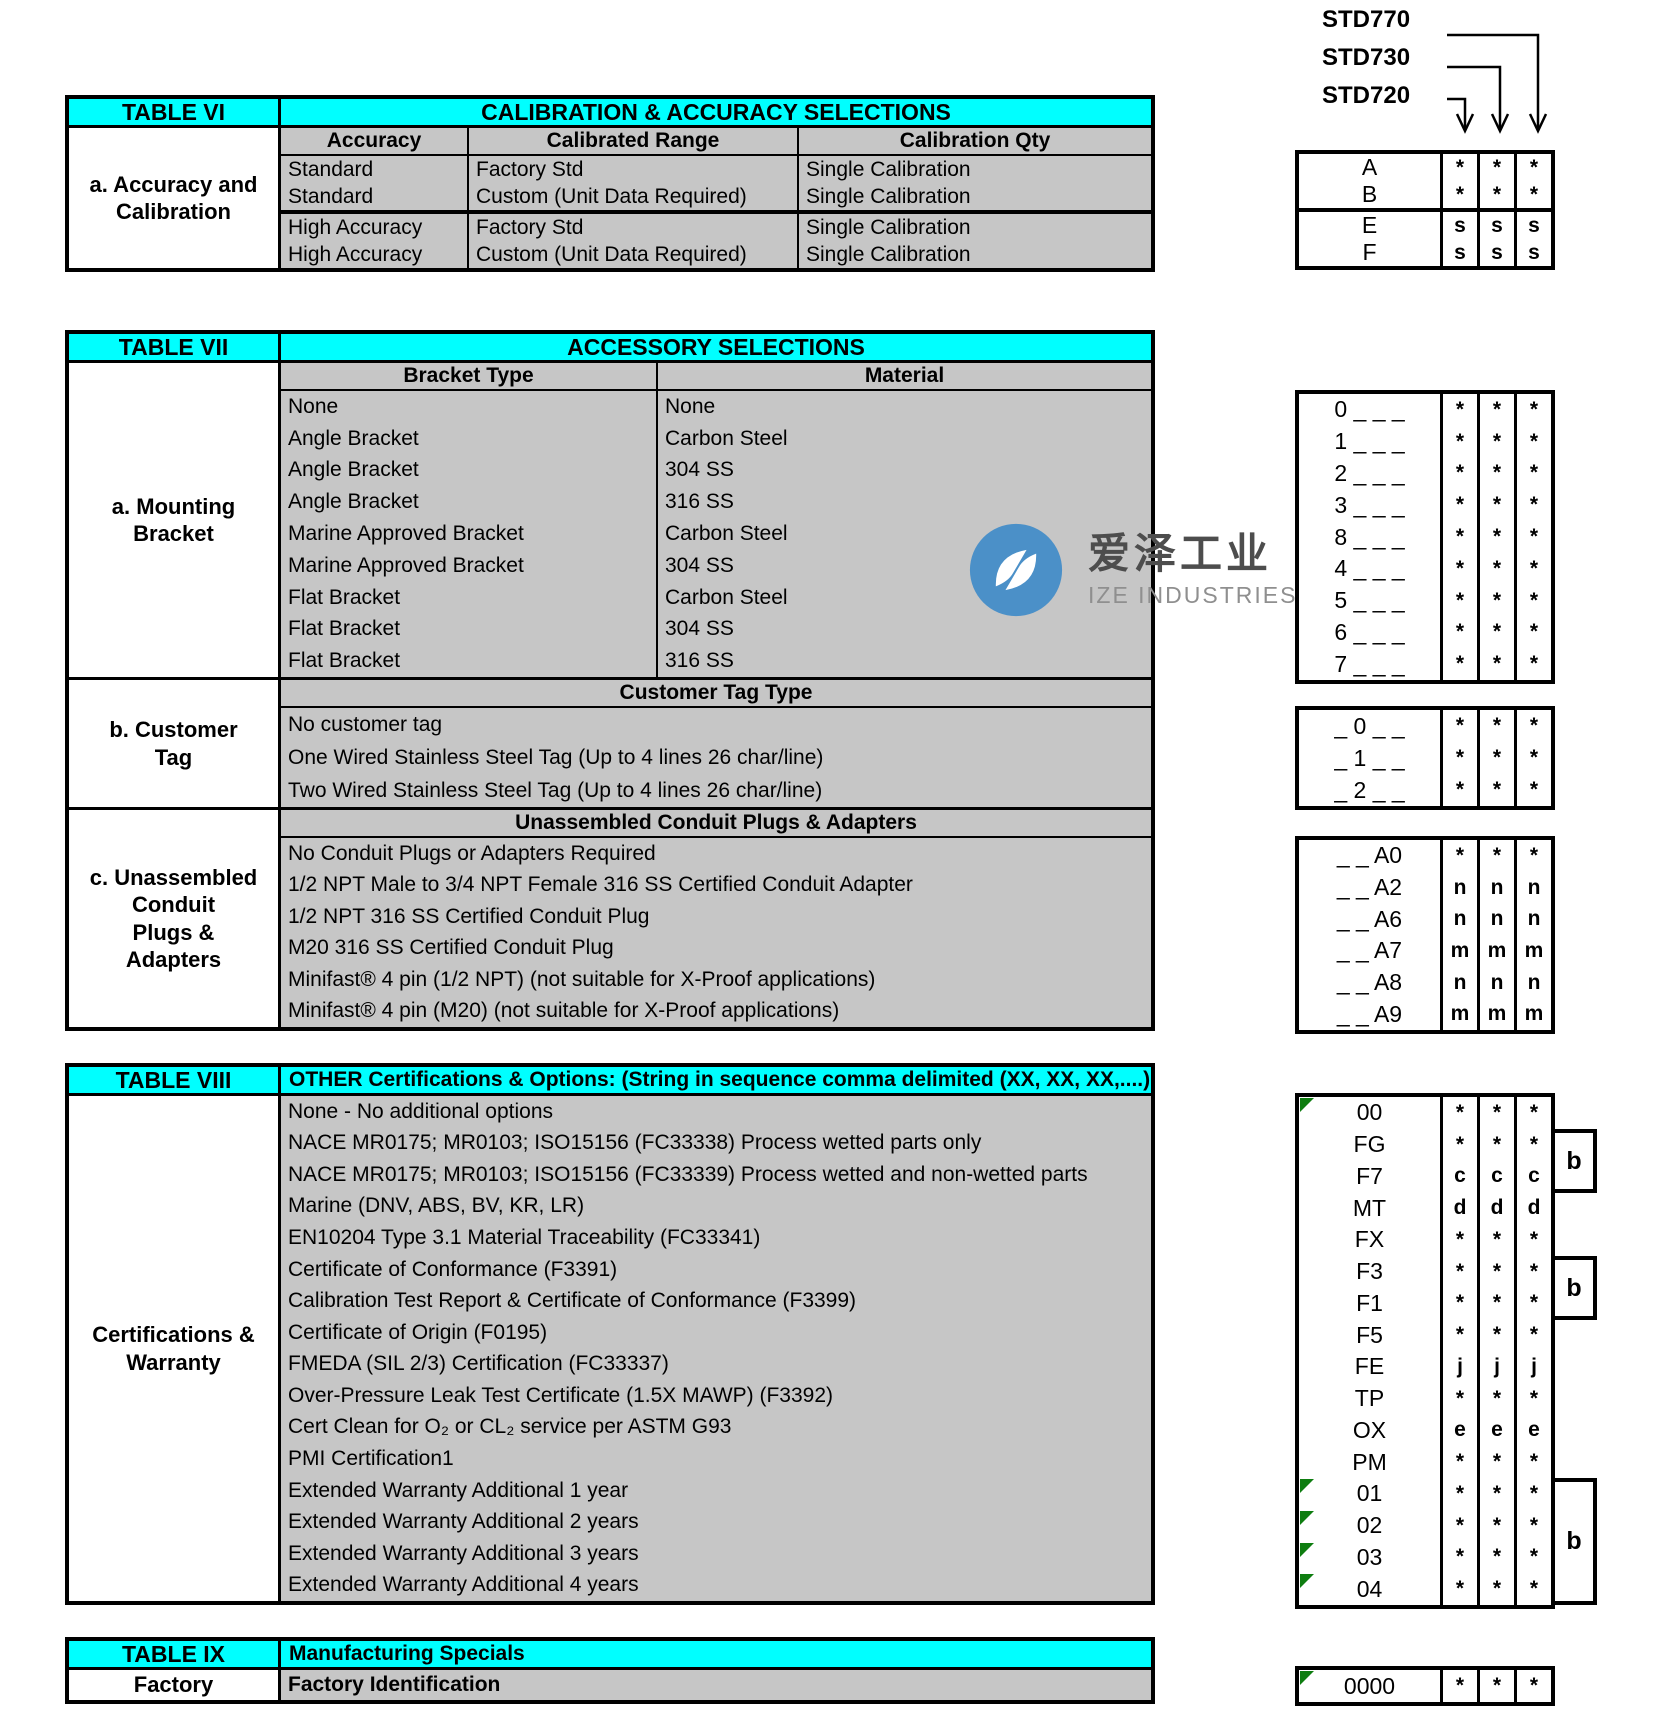 Image resolution: width=1680 pixels, height=1735 pixels. Describe the element at coordinates (353, 438) in the screenshot. I see `bracket-type-cell: Angle Bracket` at that location.